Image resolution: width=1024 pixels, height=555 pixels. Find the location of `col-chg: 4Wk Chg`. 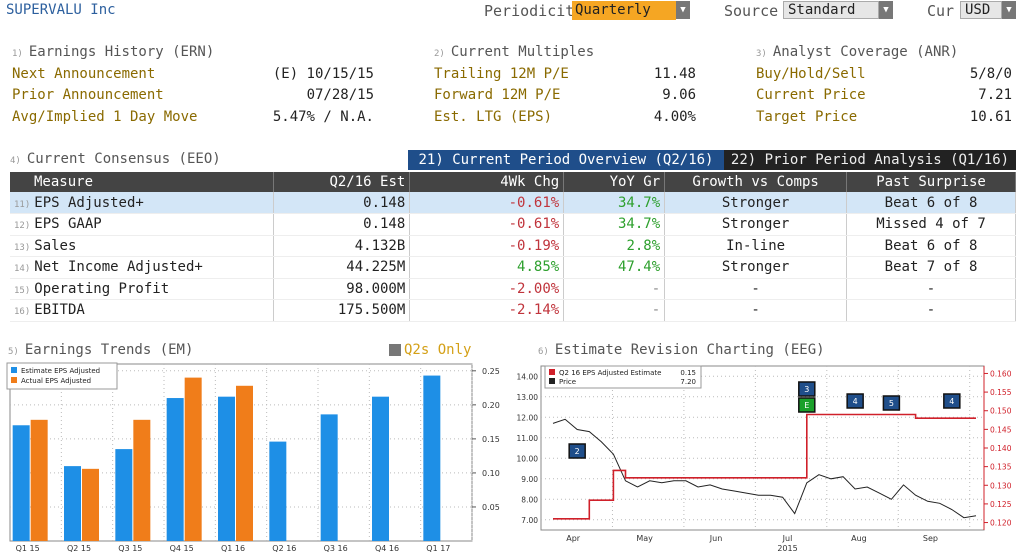

col-chg: 4Wk Chg is located at coordinates (487, 182).